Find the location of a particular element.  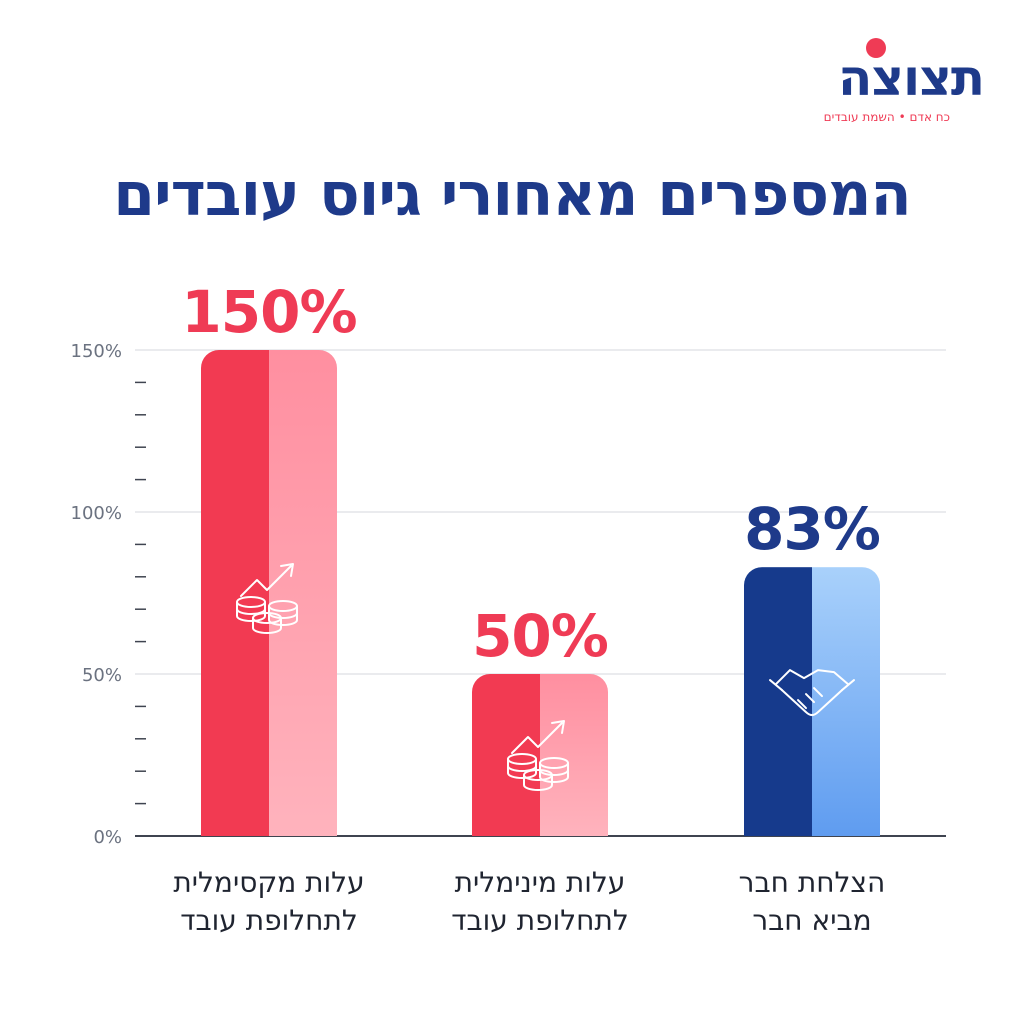

logo-tagline: כח אדם • השמת עובדים is located at coordinates (886, 117).